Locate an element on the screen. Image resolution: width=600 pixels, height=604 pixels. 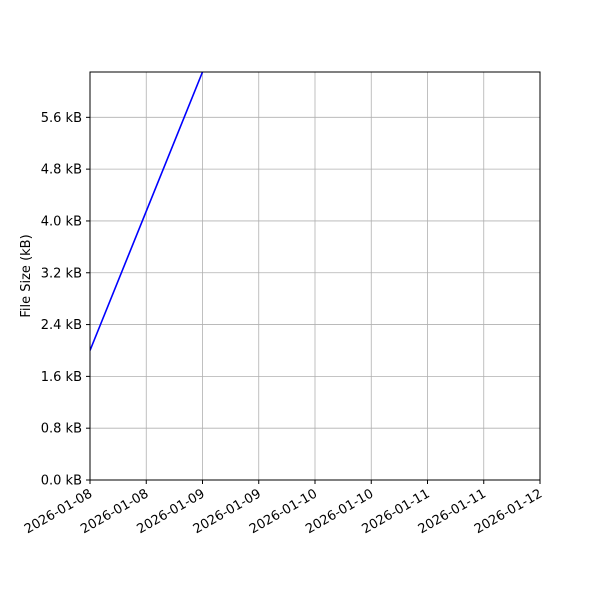
y-tick-label: 1.6 kB is located at coordinates (61, 377).